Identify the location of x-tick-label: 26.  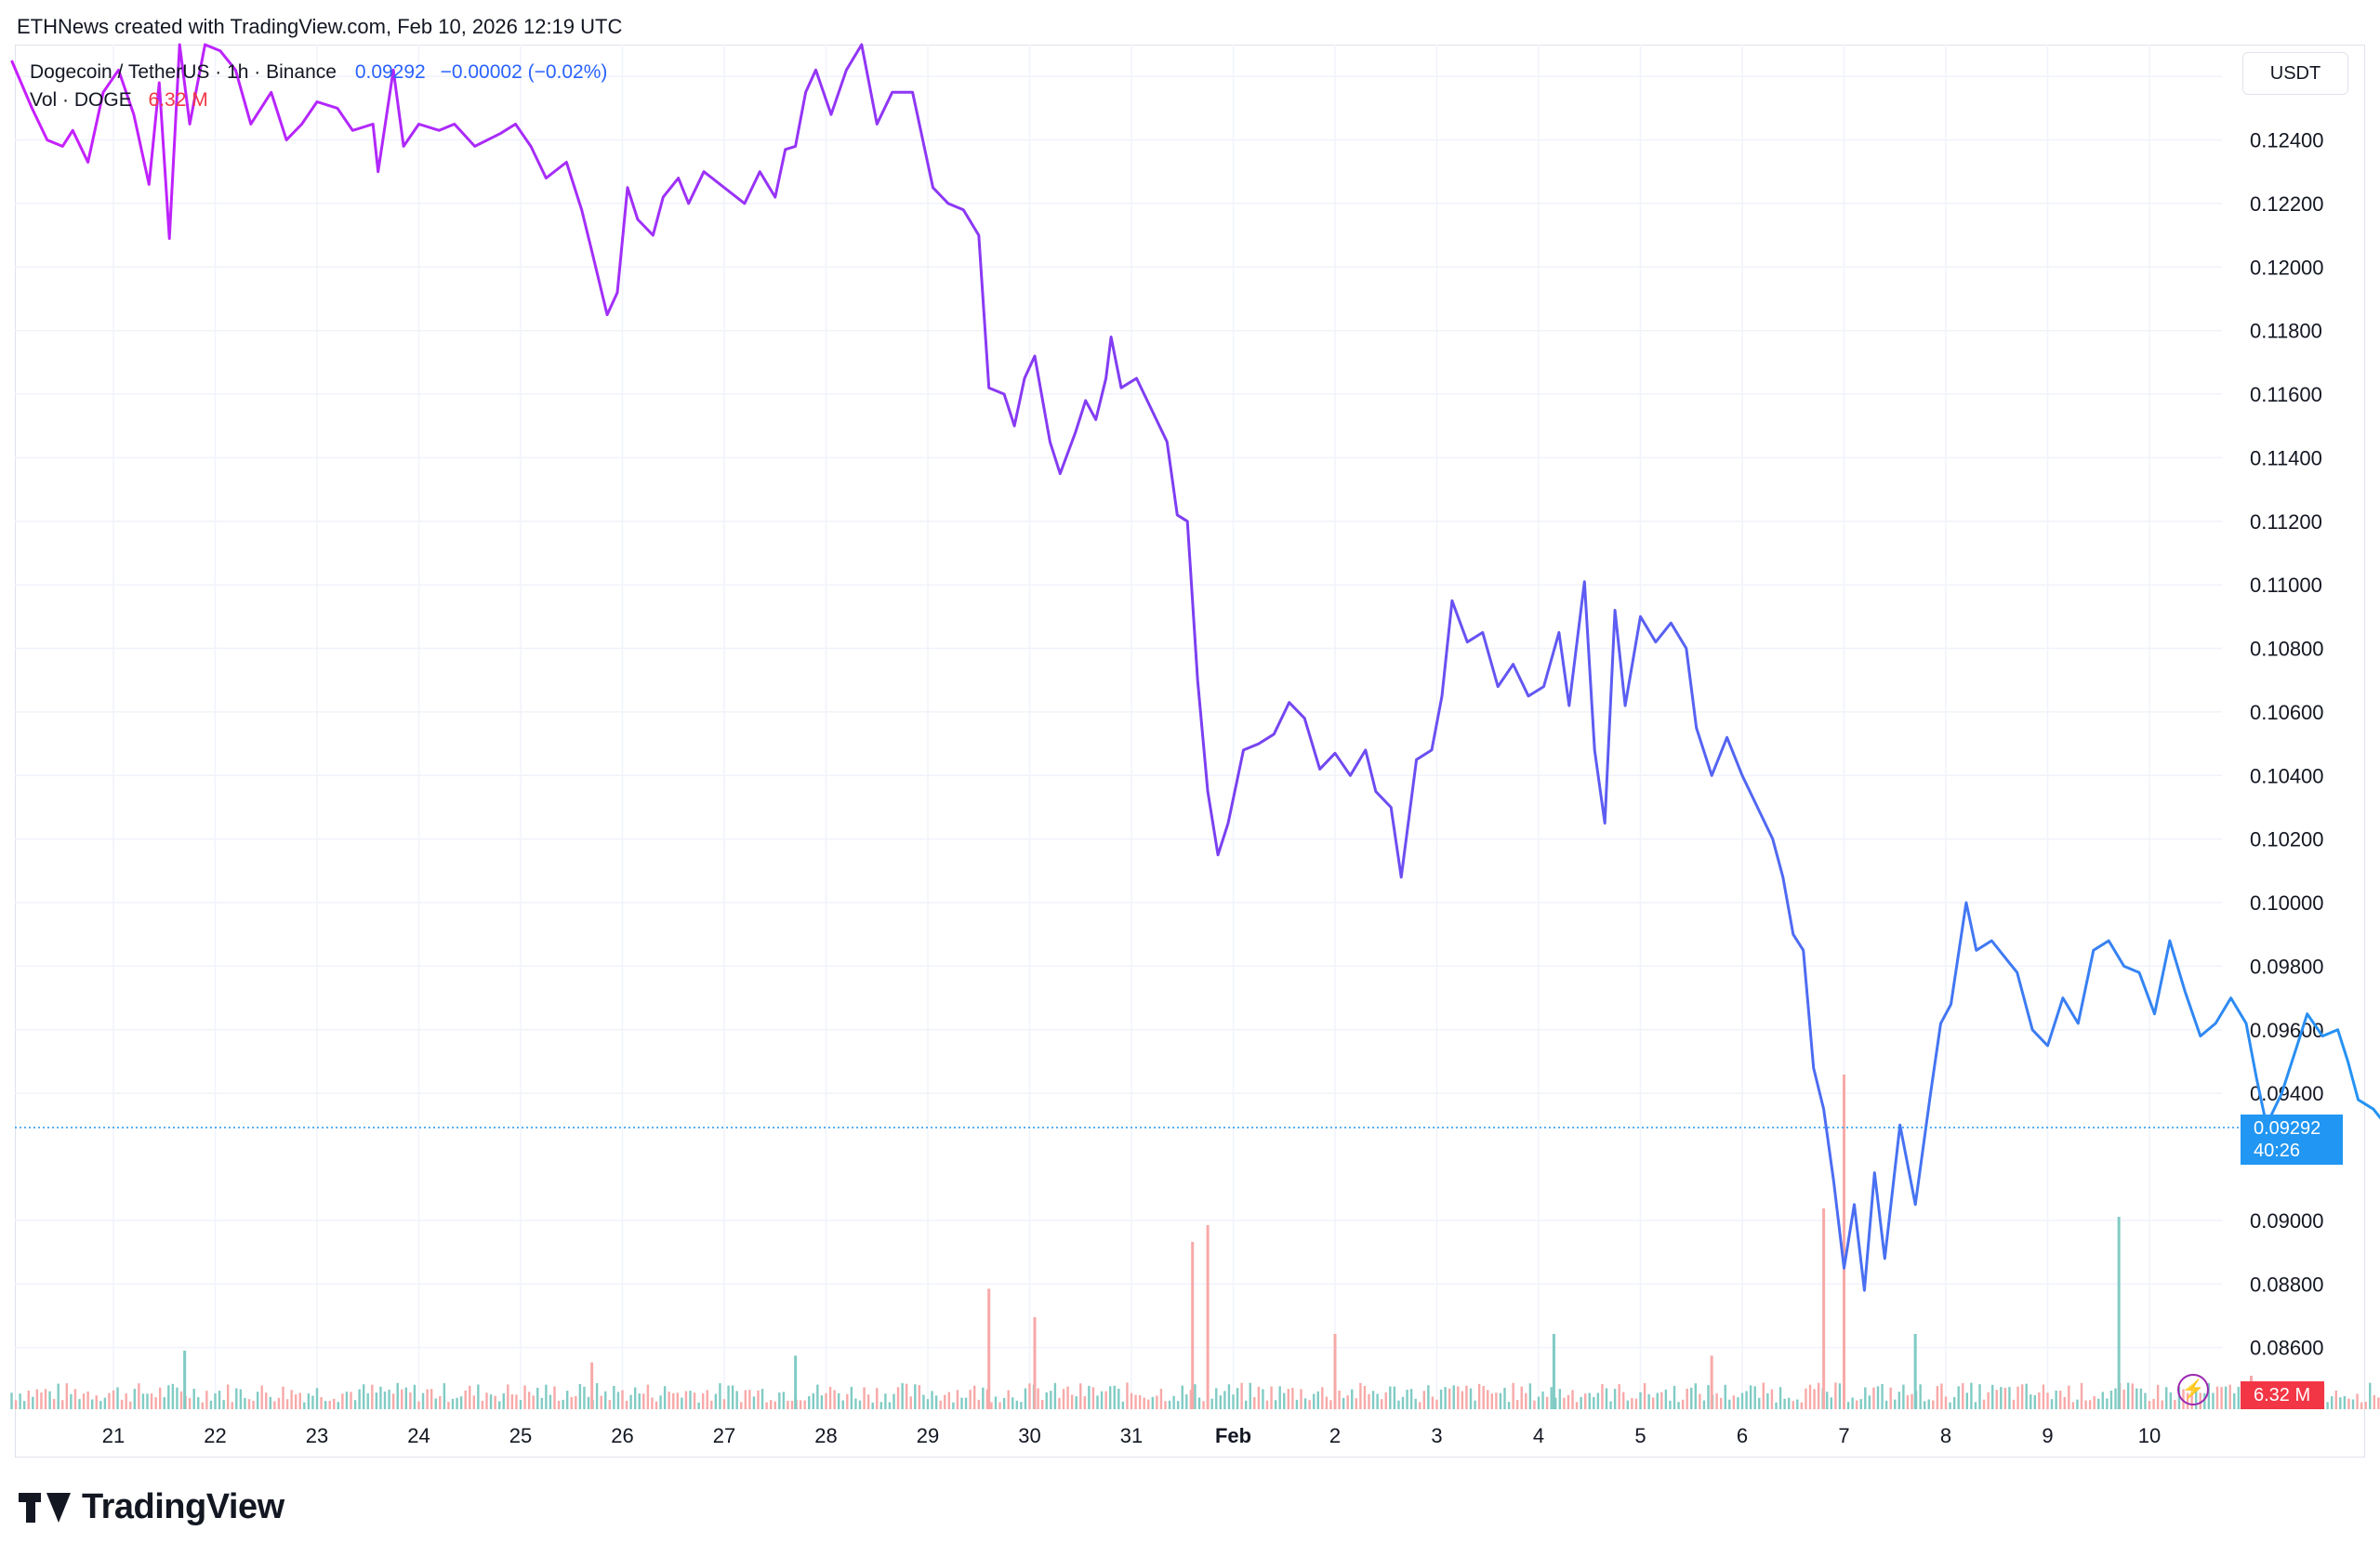
(622, 1435).